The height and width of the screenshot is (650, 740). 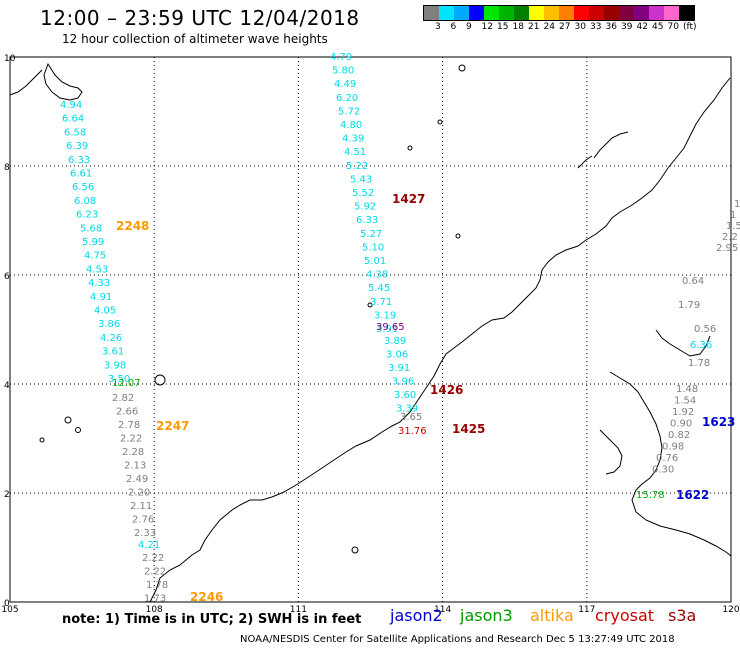 I want to click on x-tick-label: 117, so click(x=586, y=610).